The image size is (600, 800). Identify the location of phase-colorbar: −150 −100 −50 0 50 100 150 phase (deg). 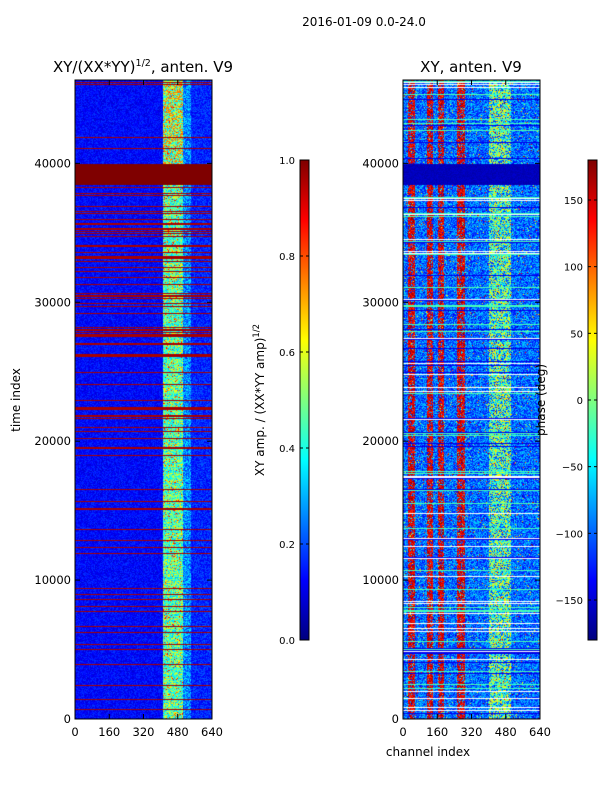
(566, 400).